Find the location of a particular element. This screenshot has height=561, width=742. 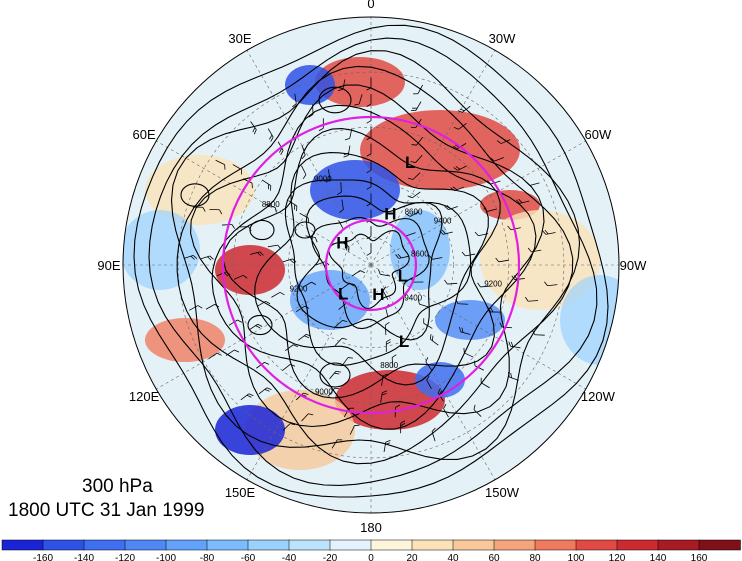

colorbar-tick-label: 20 is located at coordinates (412, 557).